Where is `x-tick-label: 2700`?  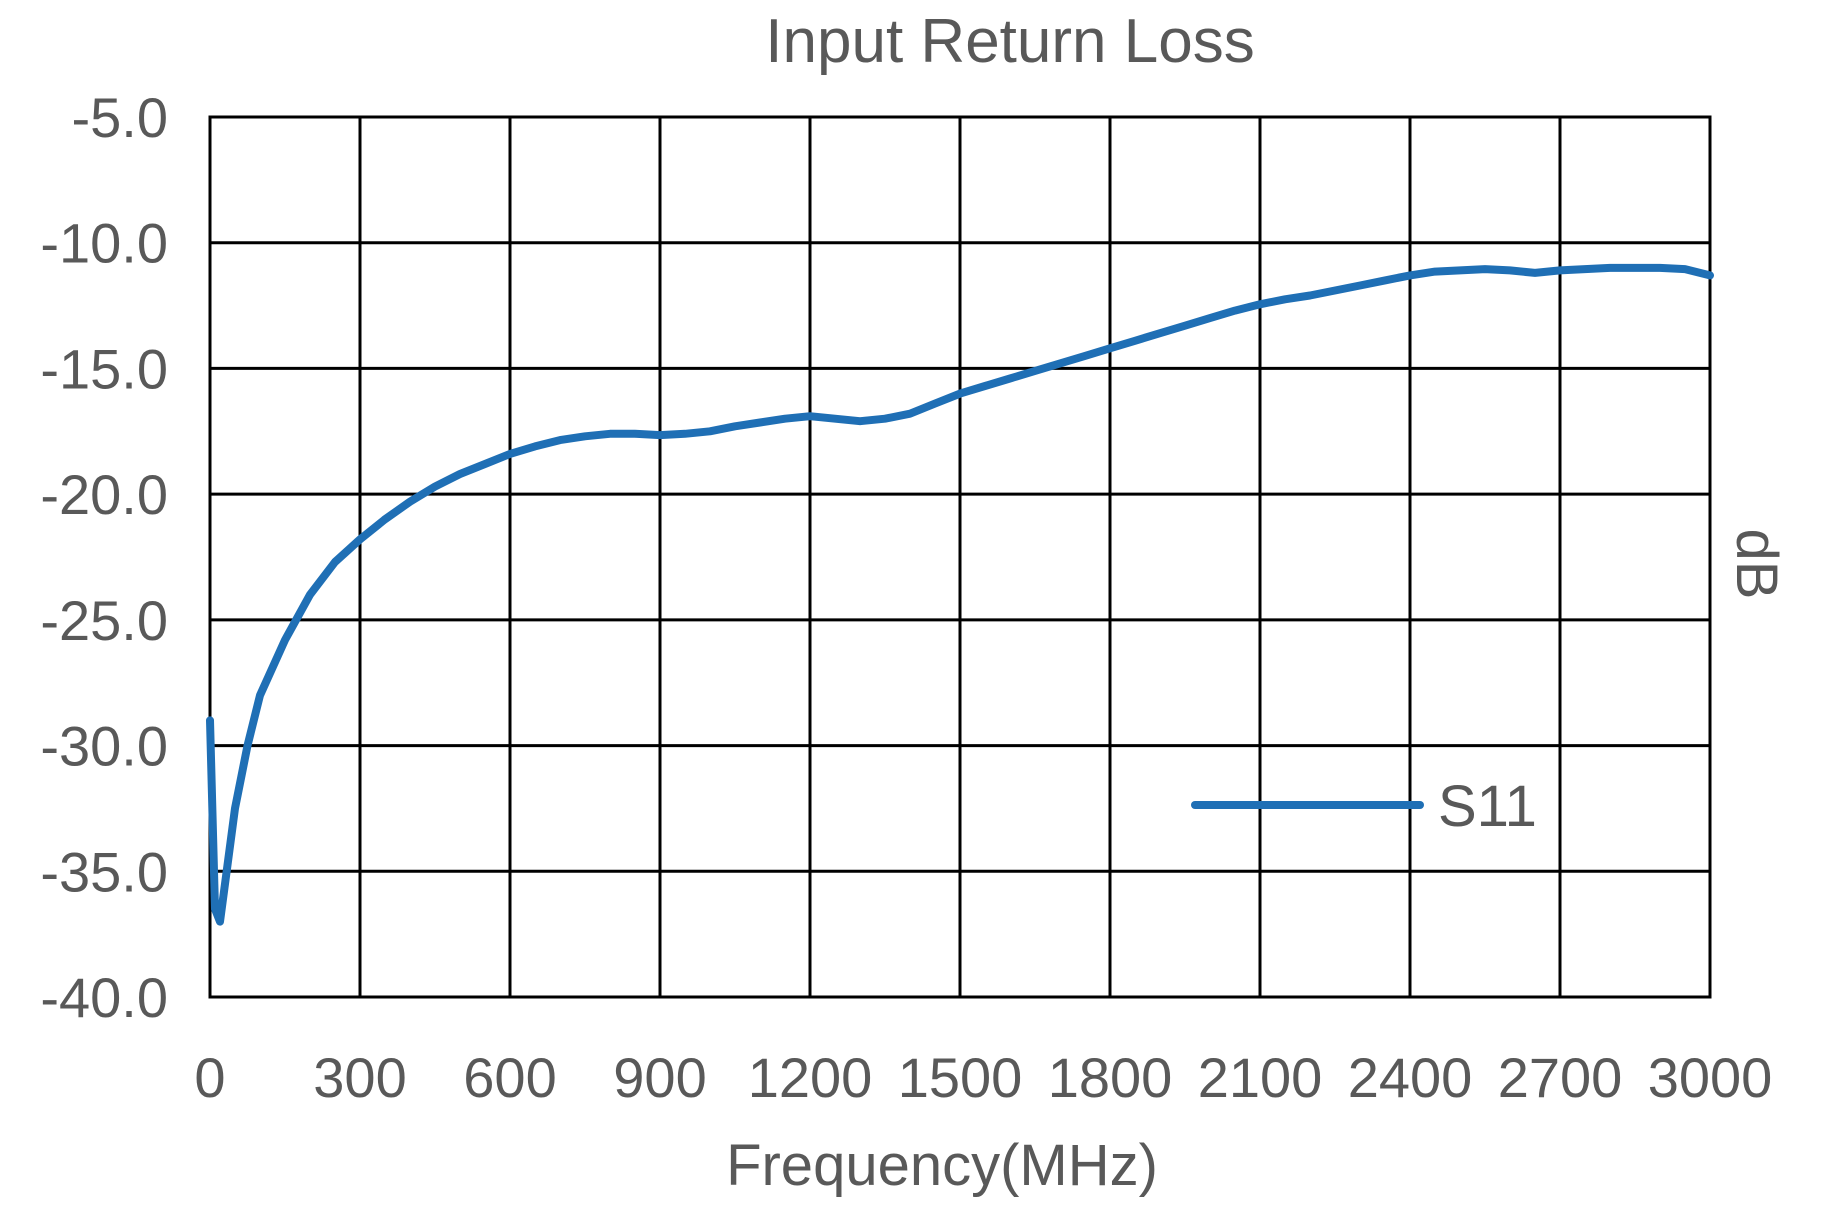
x-tick-label: 2700 is located at coordinates (1560, 1077).